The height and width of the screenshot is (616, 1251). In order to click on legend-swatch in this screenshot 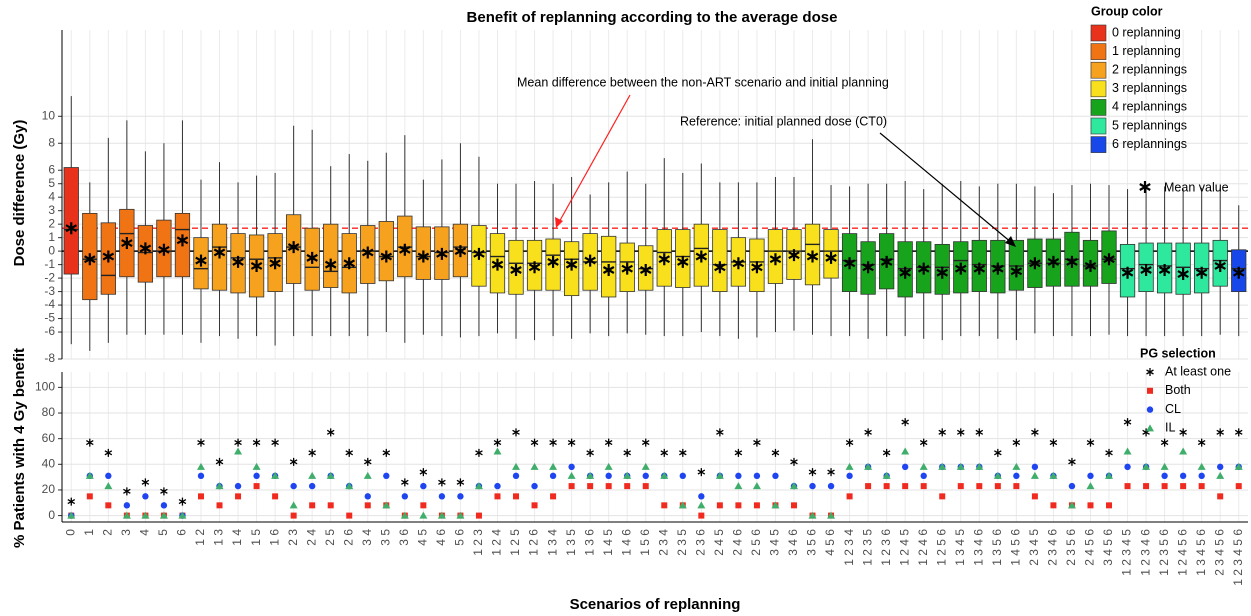, I will do `click(1098, 144)`.